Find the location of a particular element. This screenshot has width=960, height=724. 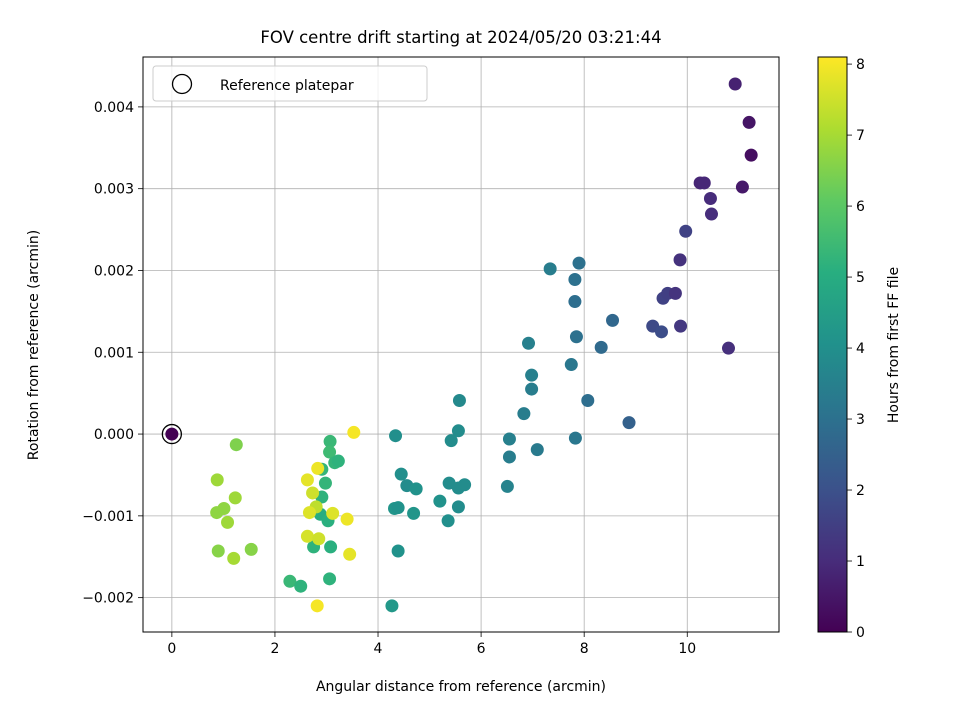

colorbar-tick-label: 8 is located at coordinates (860, 65).